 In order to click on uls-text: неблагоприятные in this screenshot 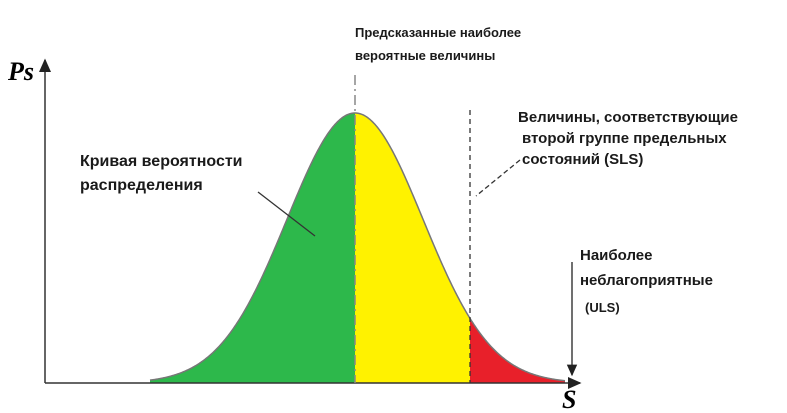, I will do `click(646, 280)`.